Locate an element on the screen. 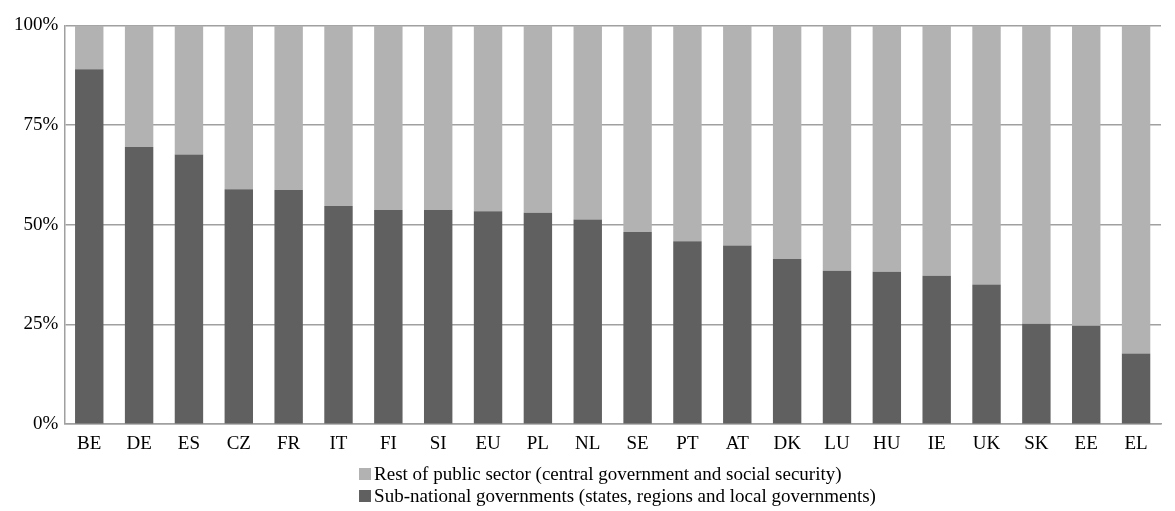 This screenshot has height=511, width=1175. y-tick-label: 25% is located at coordinates (41, 323).